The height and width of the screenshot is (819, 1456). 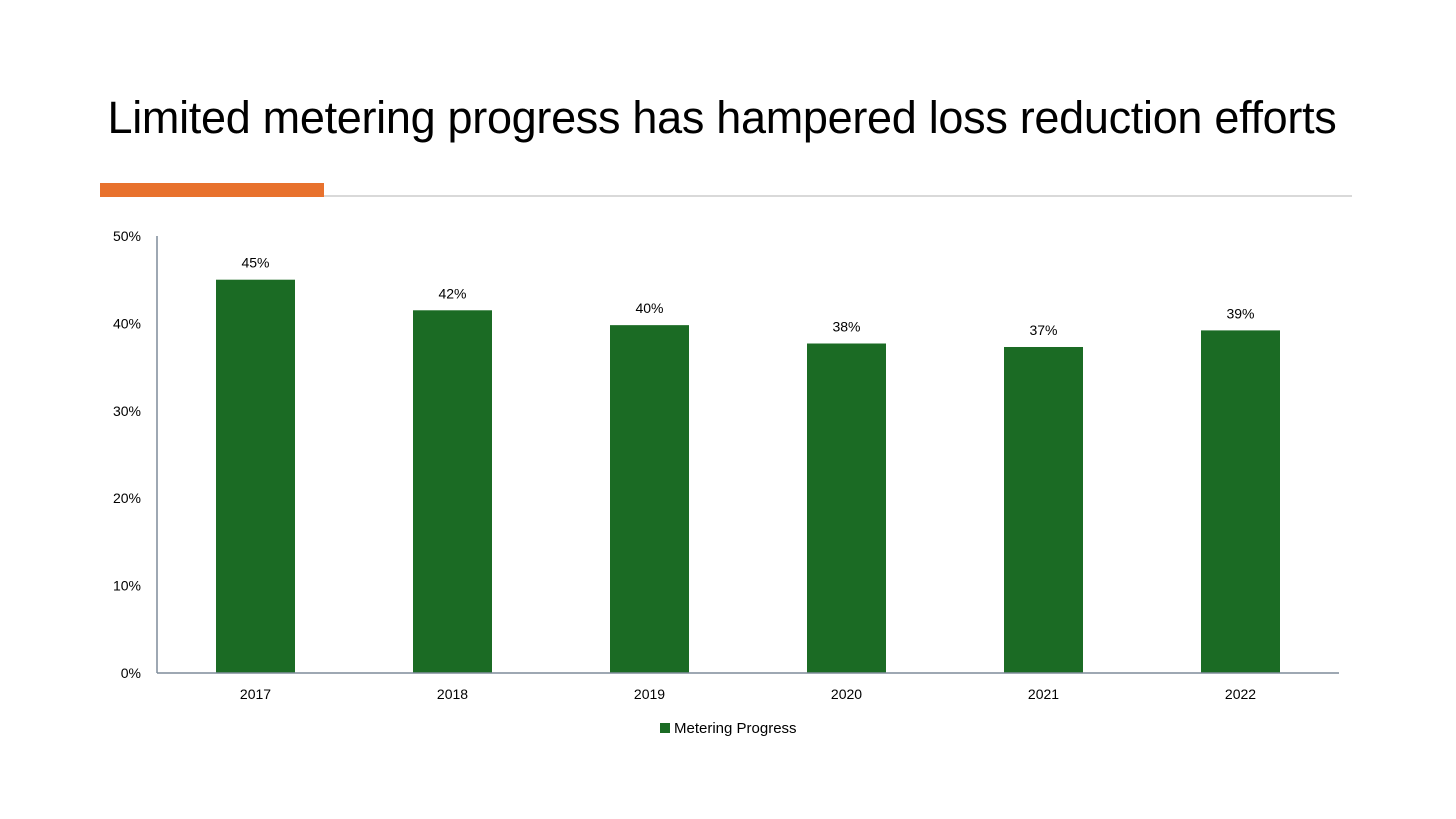 What do you see at coordinates (665, 728) in the screenshot?
I see `legend-swatch` at bounding box center [665, 728].